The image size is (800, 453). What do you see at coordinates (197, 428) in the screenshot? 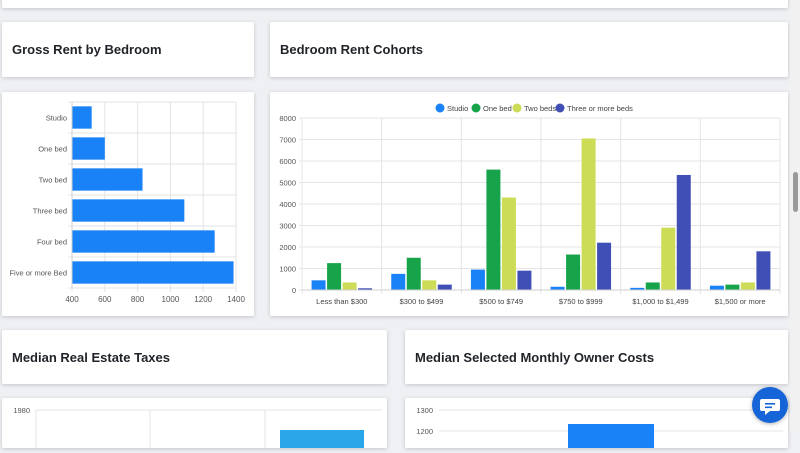
I see `taxes-chart: 1980` at bounding box center [197, 428].